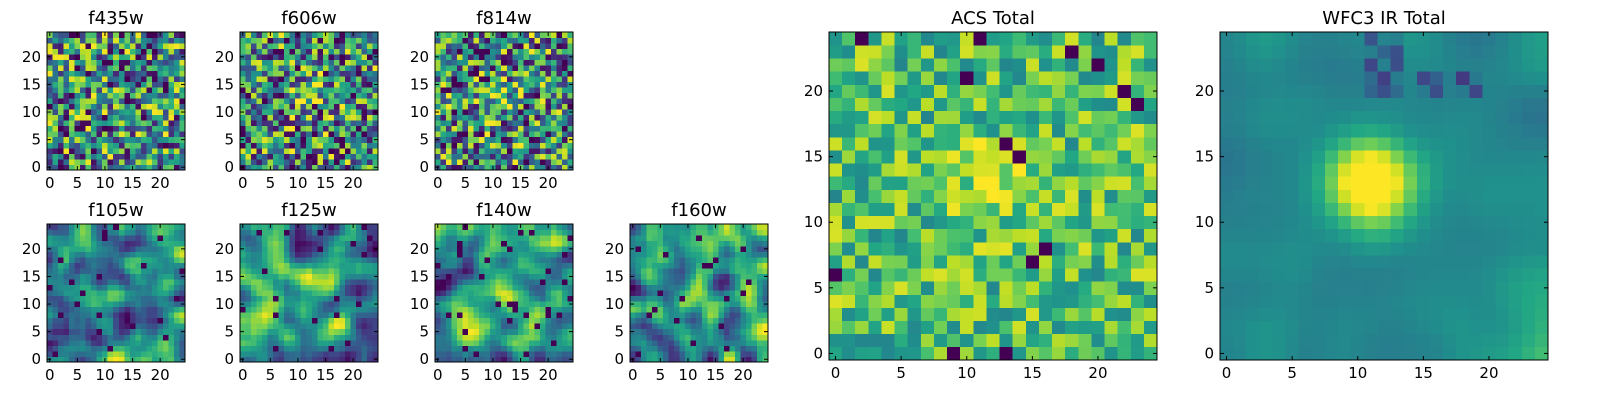 The image size is (1600, 400). What do you see at coordinates (492, 375) in the screenshot?
I see `x-tick-label: 10` at bounding box center [492, 375].